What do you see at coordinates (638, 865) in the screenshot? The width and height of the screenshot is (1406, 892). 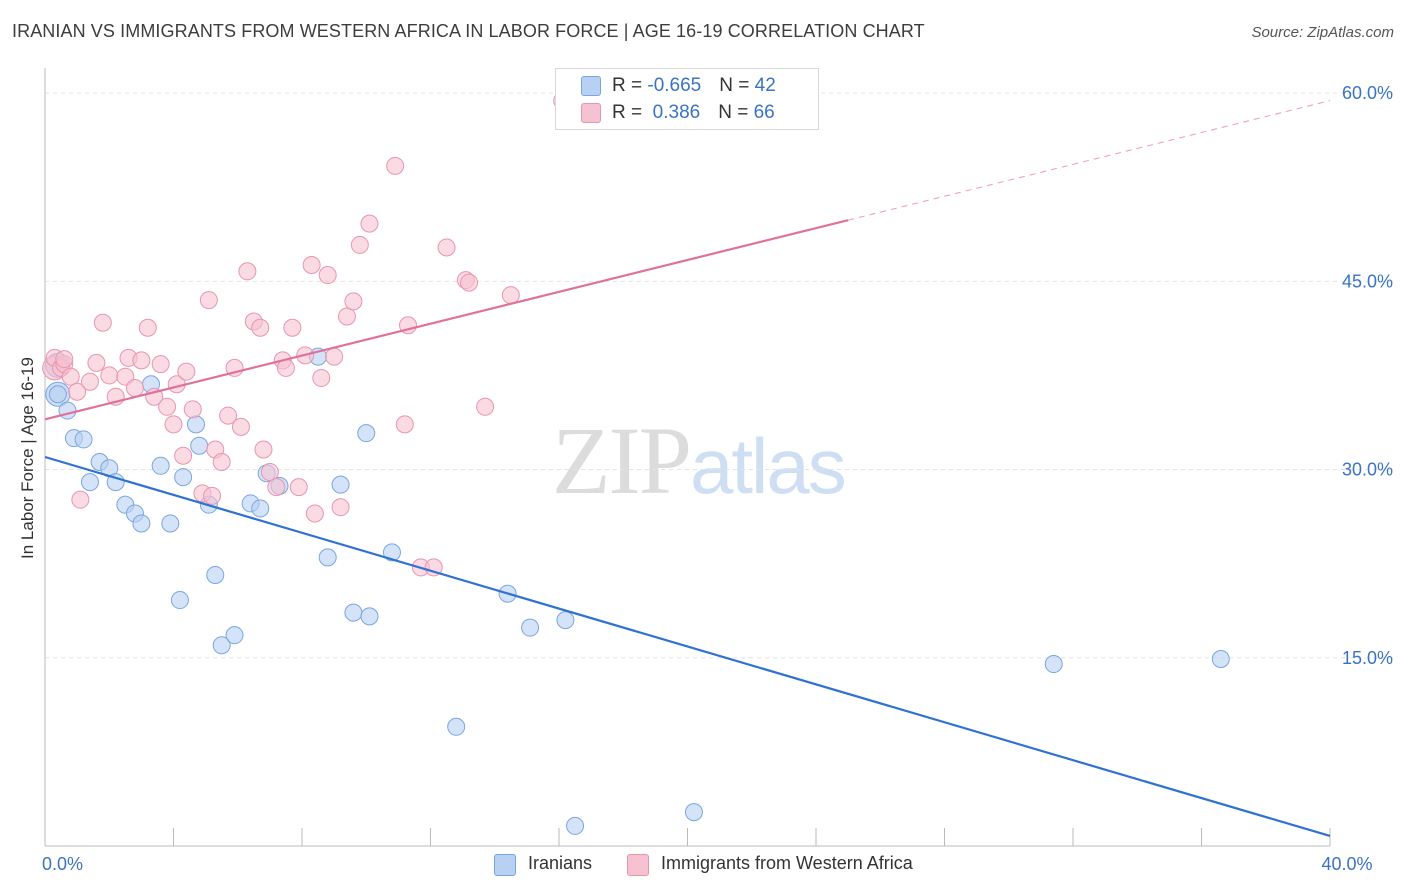 I see `legend-swatch-western-africa` at bounding box center [638, 865].